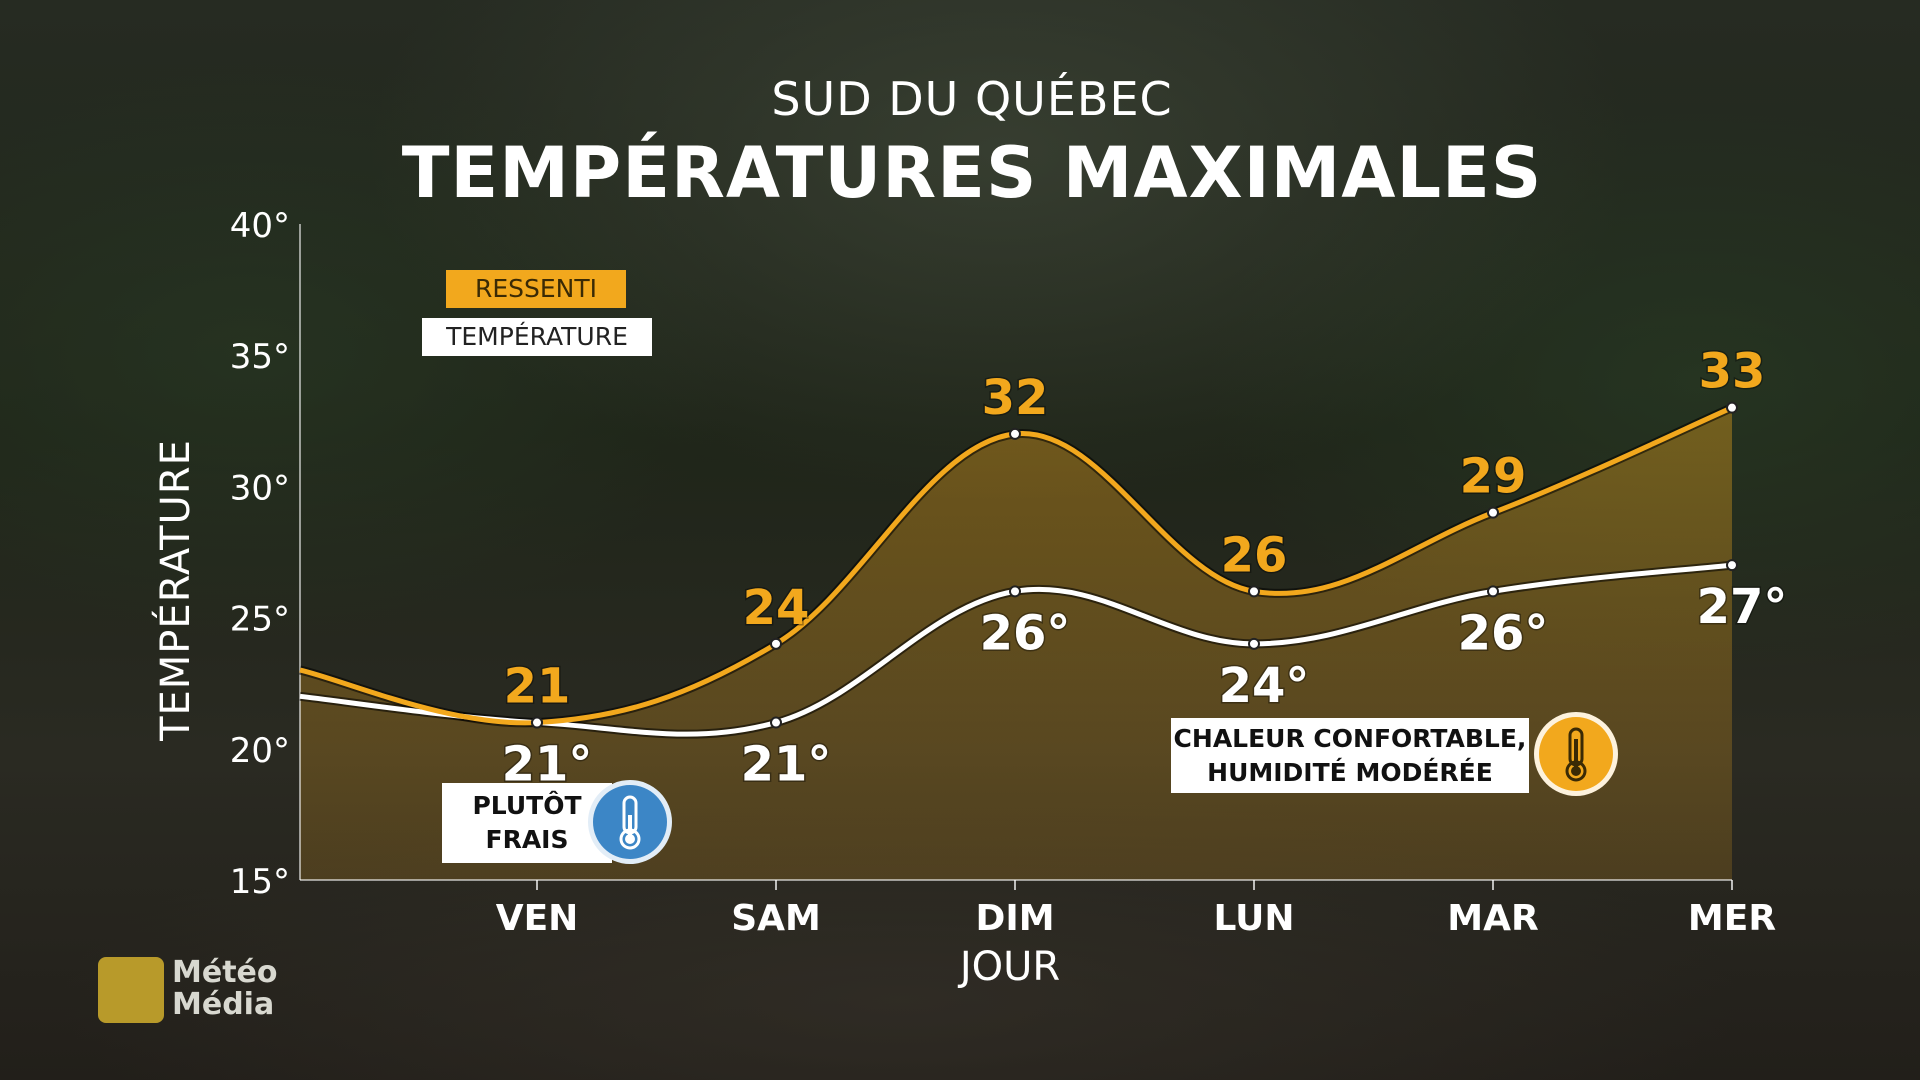  I want to click on x-axis-label: JOUR, so click(1010, 967).